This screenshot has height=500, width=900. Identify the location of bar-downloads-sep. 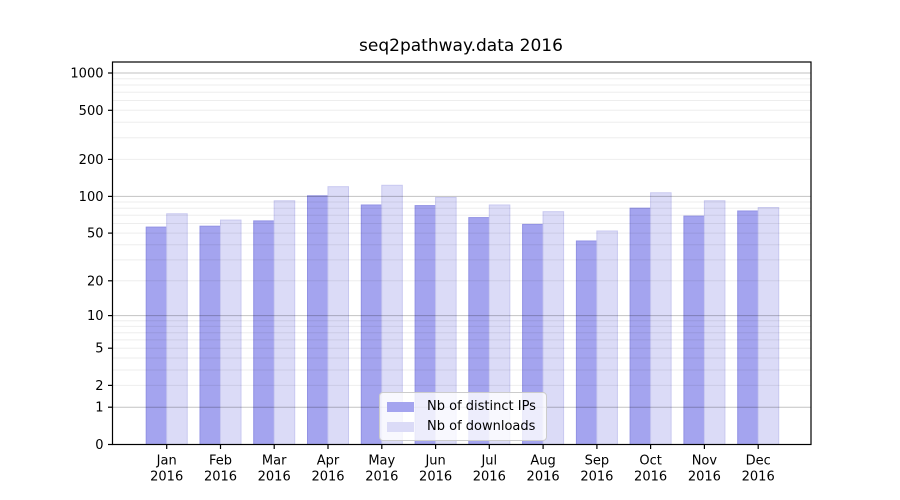
(607, 337).